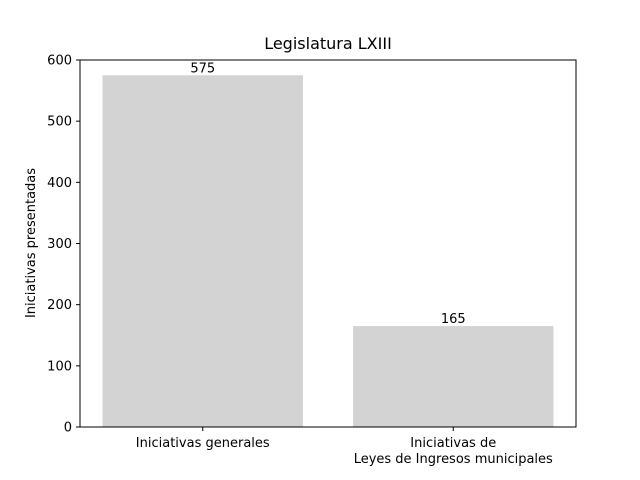 Image resolution: width=640 pixels, height=480 pixels. I want to click on bar-value-label-1: 575, so click(202, 68).